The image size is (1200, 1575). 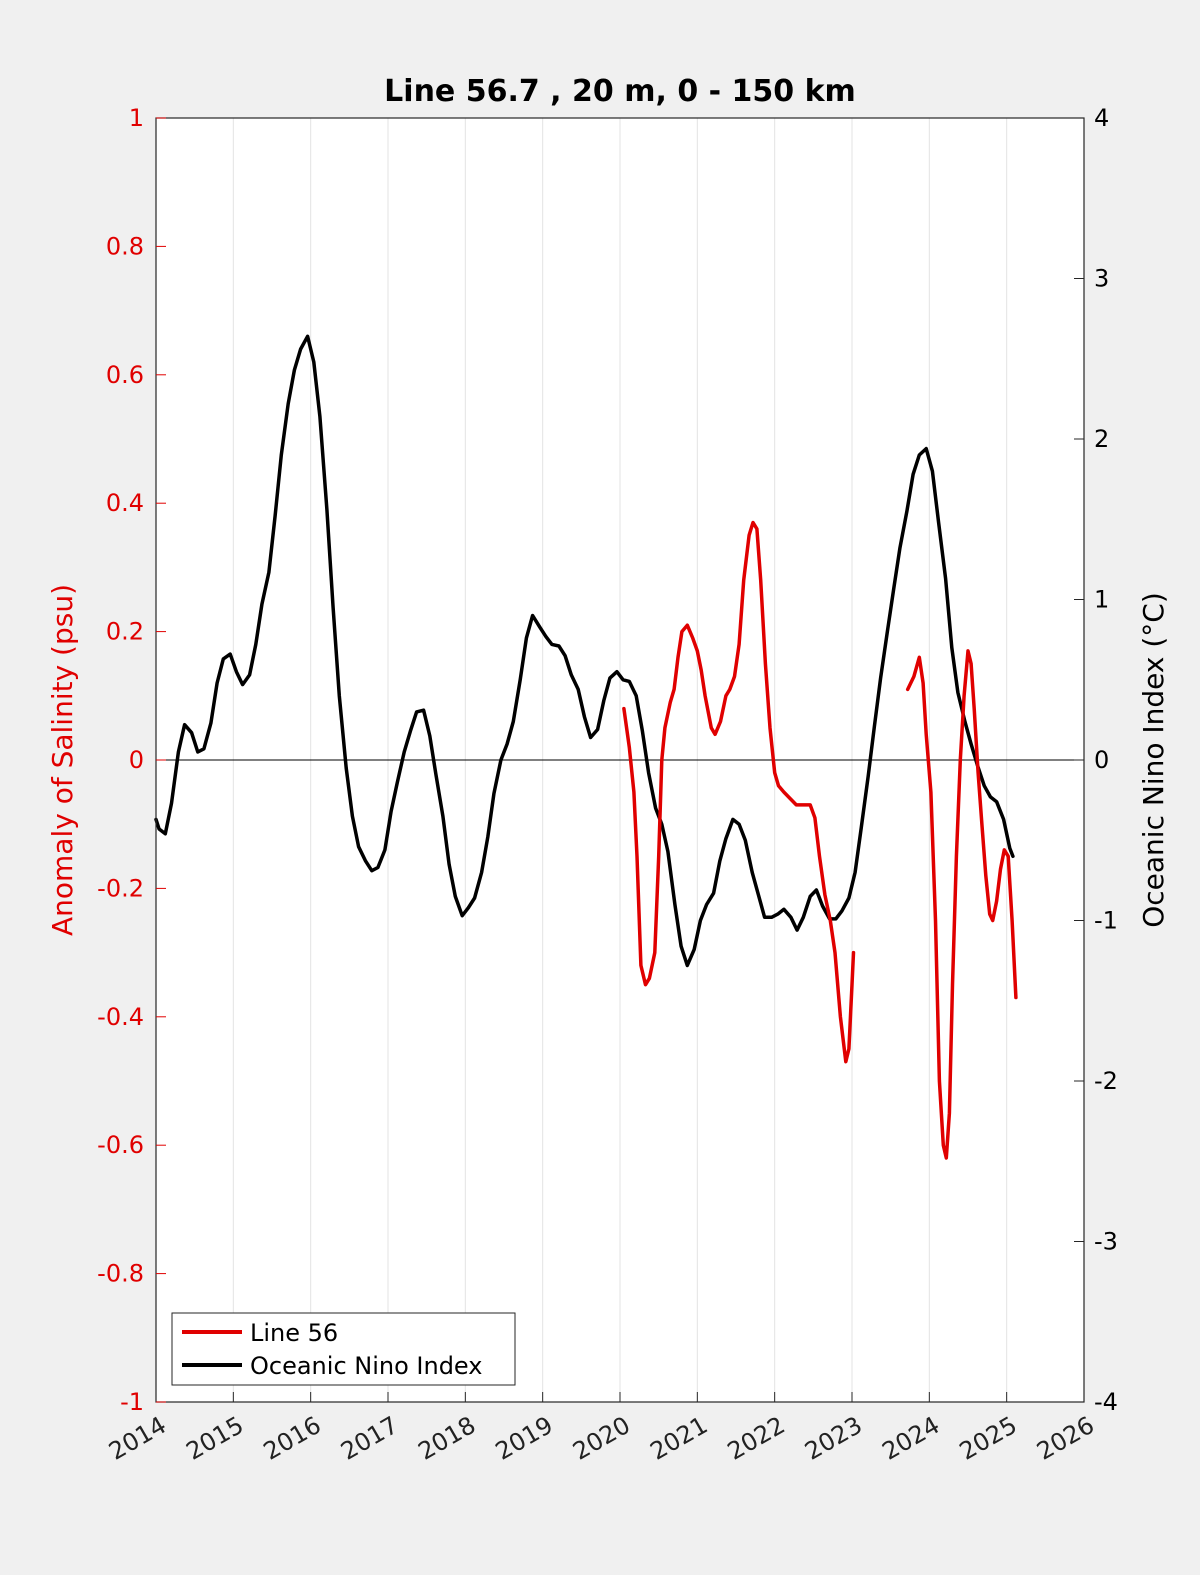 I want to click on y-right-tick-label: -1, so click(x=1106, y=921).